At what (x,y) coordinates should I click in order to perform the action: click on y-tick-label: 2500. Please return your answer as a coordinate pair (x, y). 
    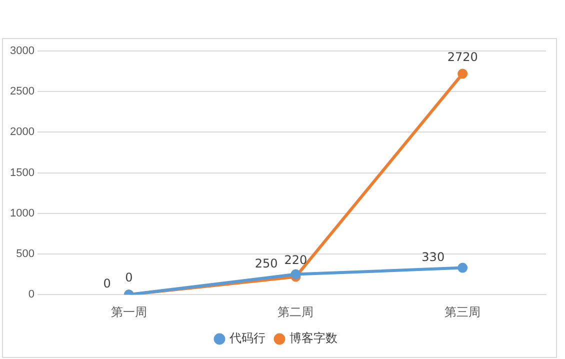
    Looking at the image, I should click on (22, 92).